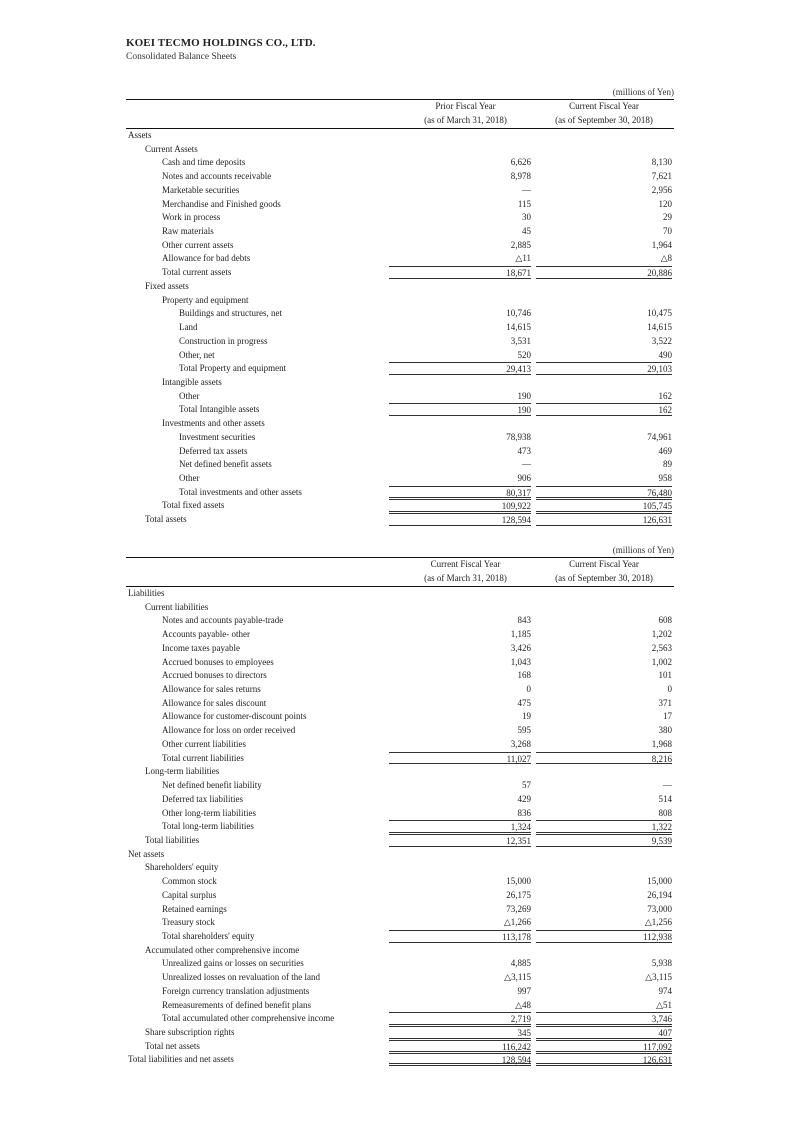  What do you see at coordinates (661, 340) in the screenshot?
I see `current-value: 3,522` at bounding box center [661, 340].